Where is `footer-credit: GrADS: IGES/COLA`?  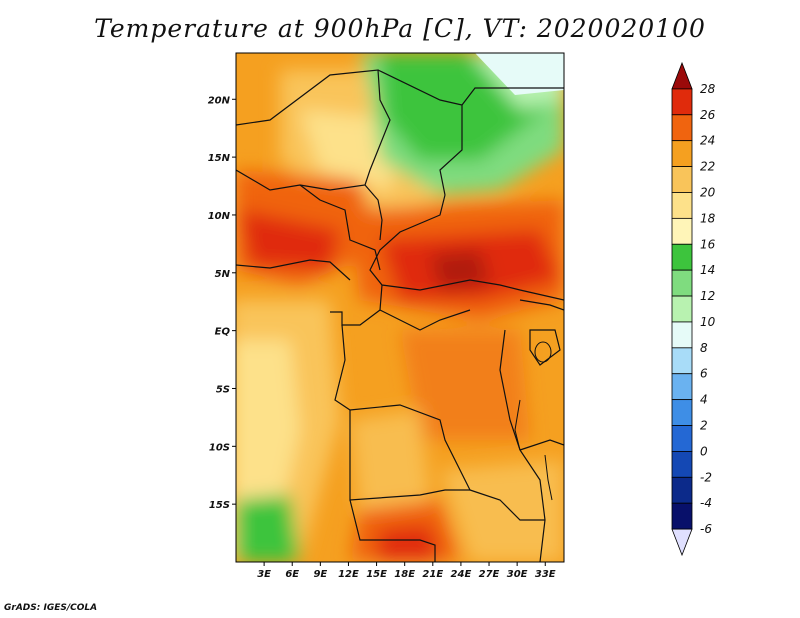 footer-credit: GrADS: IGES/COLA is located at coordinates (51, 608).